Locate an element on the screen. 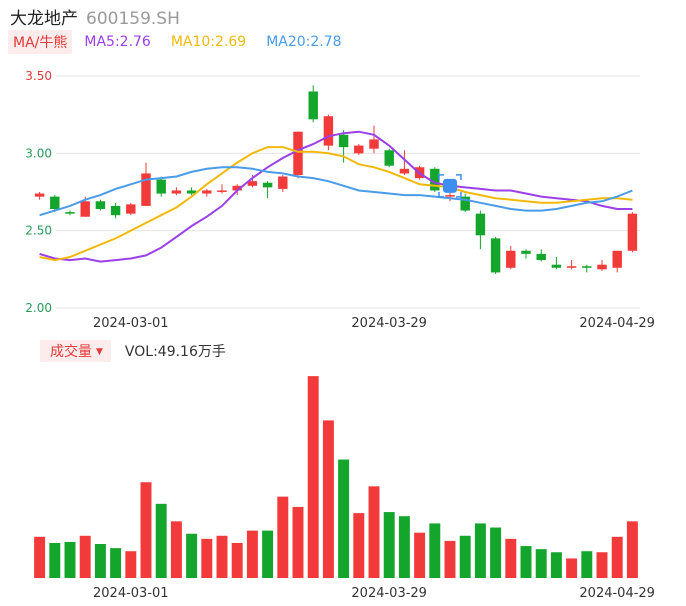  volume-legend: 成交量 ▼ VOL:49.16万手 is located at coordinates (133, 351).